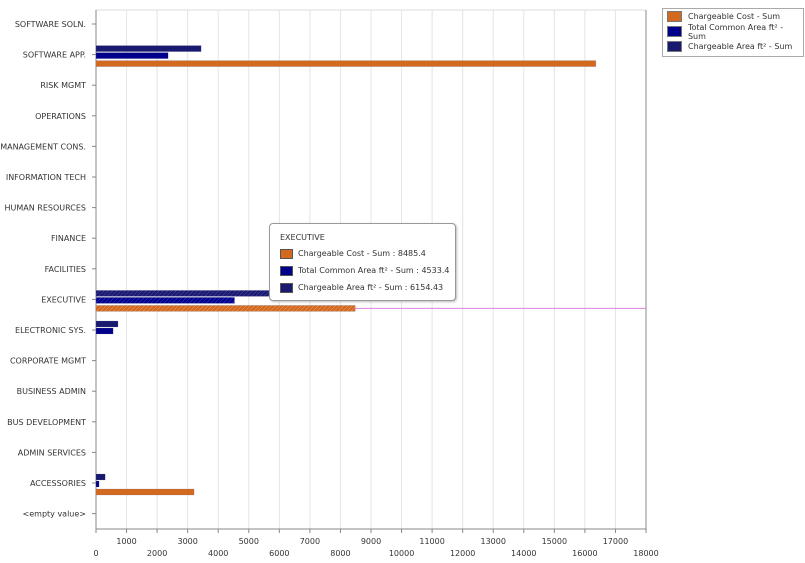 The image size is (805, 563). What do you see at coordinates (95, 553) in the screenshot?
I see `x-tick-label: 0` at bounding box center [95, 553].